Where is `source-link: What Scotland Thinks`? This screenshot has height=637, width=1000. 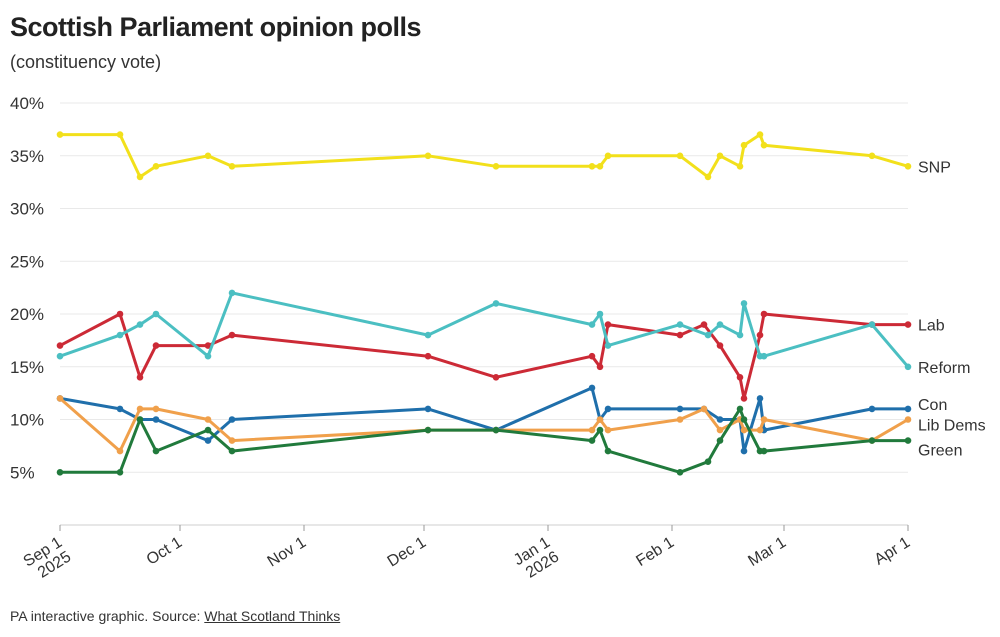 source-link: What Scotland Thinks is located at coordinates (272, 616).